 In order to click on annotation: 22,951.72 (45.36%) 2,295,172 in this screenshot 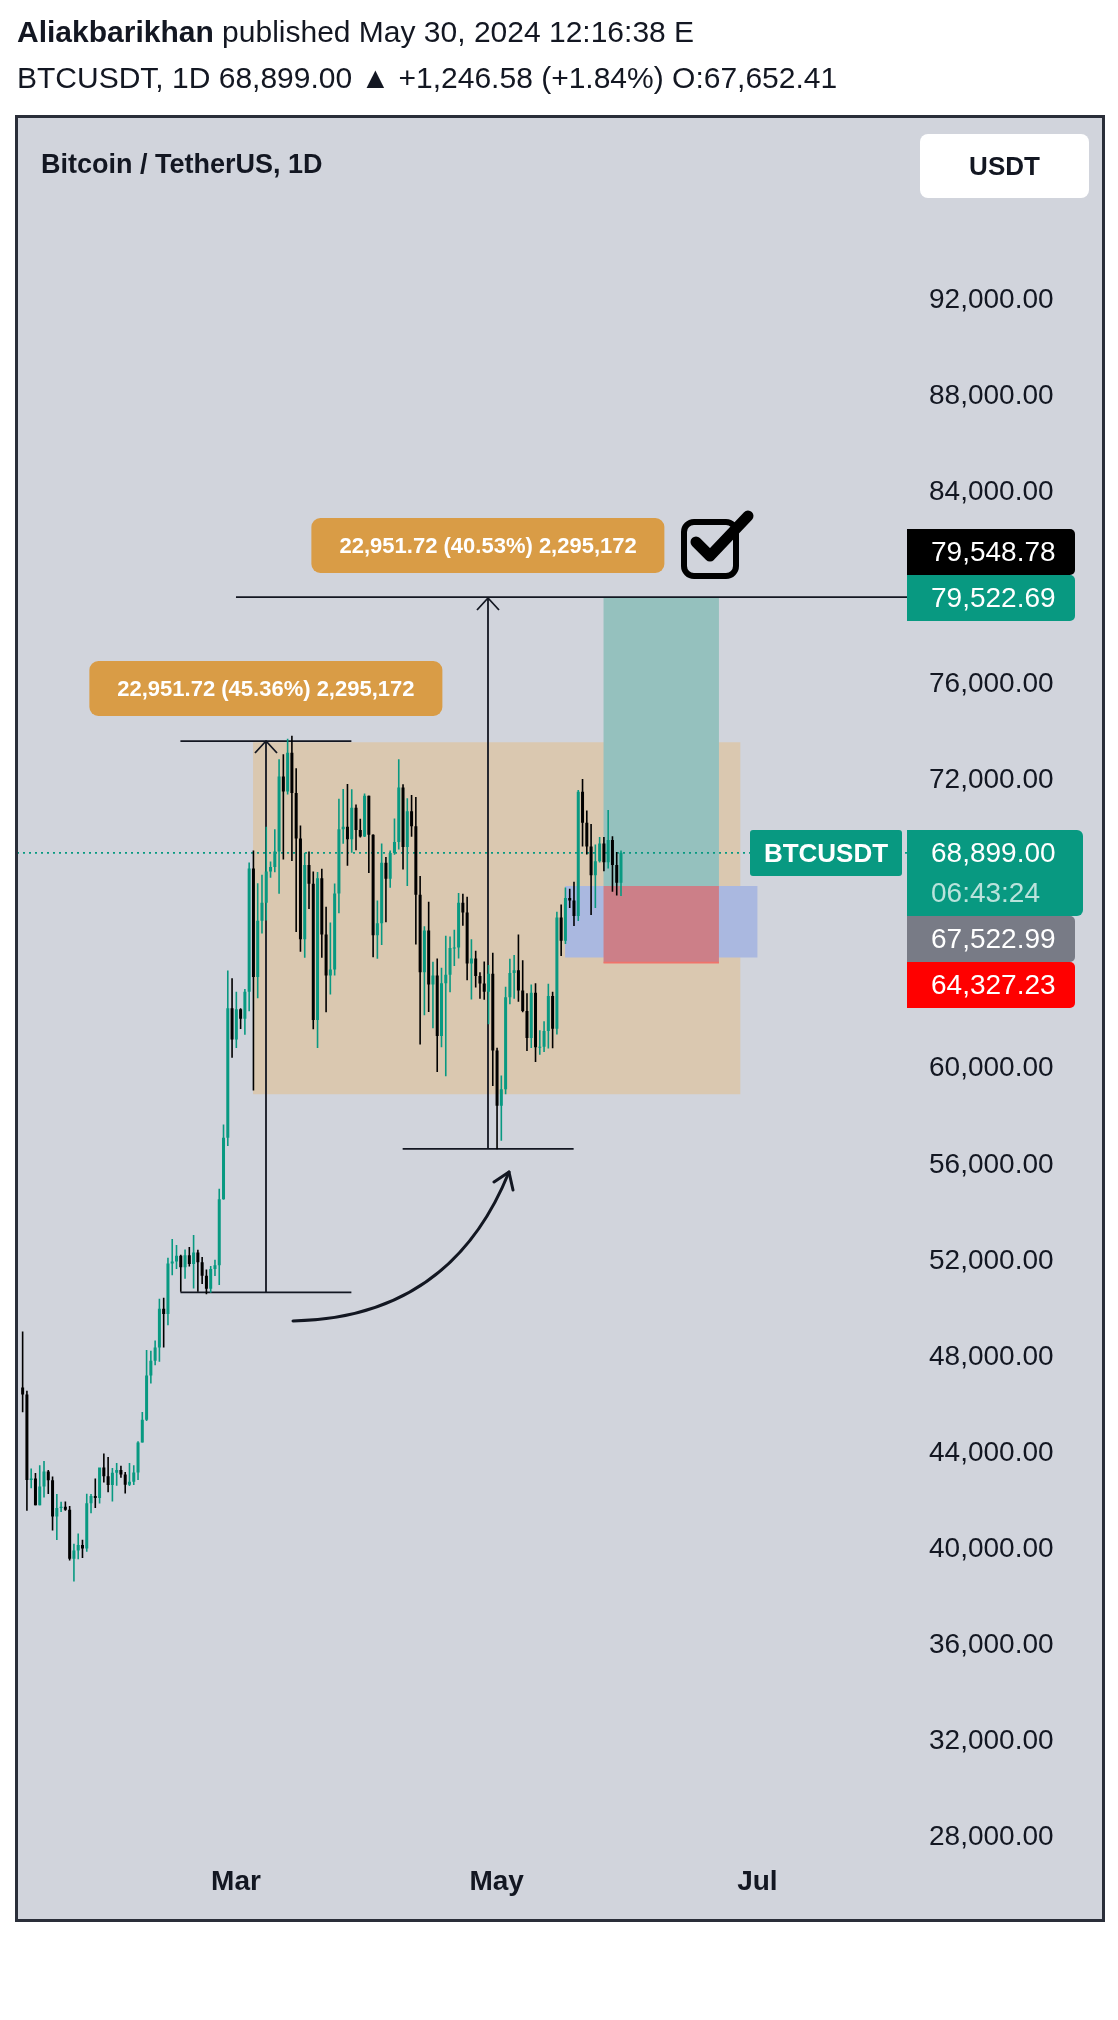, I will do `click(266, 689)`.